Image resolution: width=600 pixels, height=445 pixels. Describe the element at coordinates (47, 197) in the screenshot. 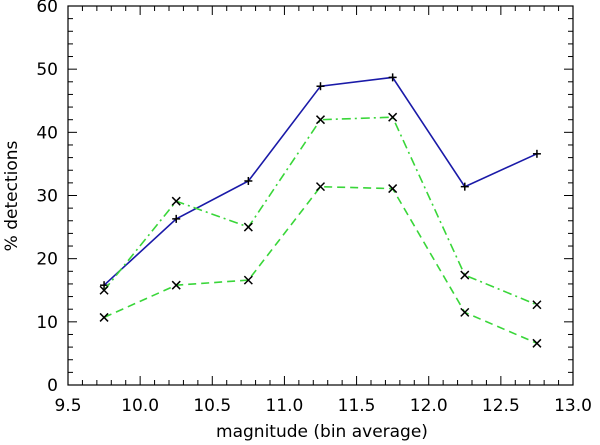

I see `y-tick-label: 30` at that location.